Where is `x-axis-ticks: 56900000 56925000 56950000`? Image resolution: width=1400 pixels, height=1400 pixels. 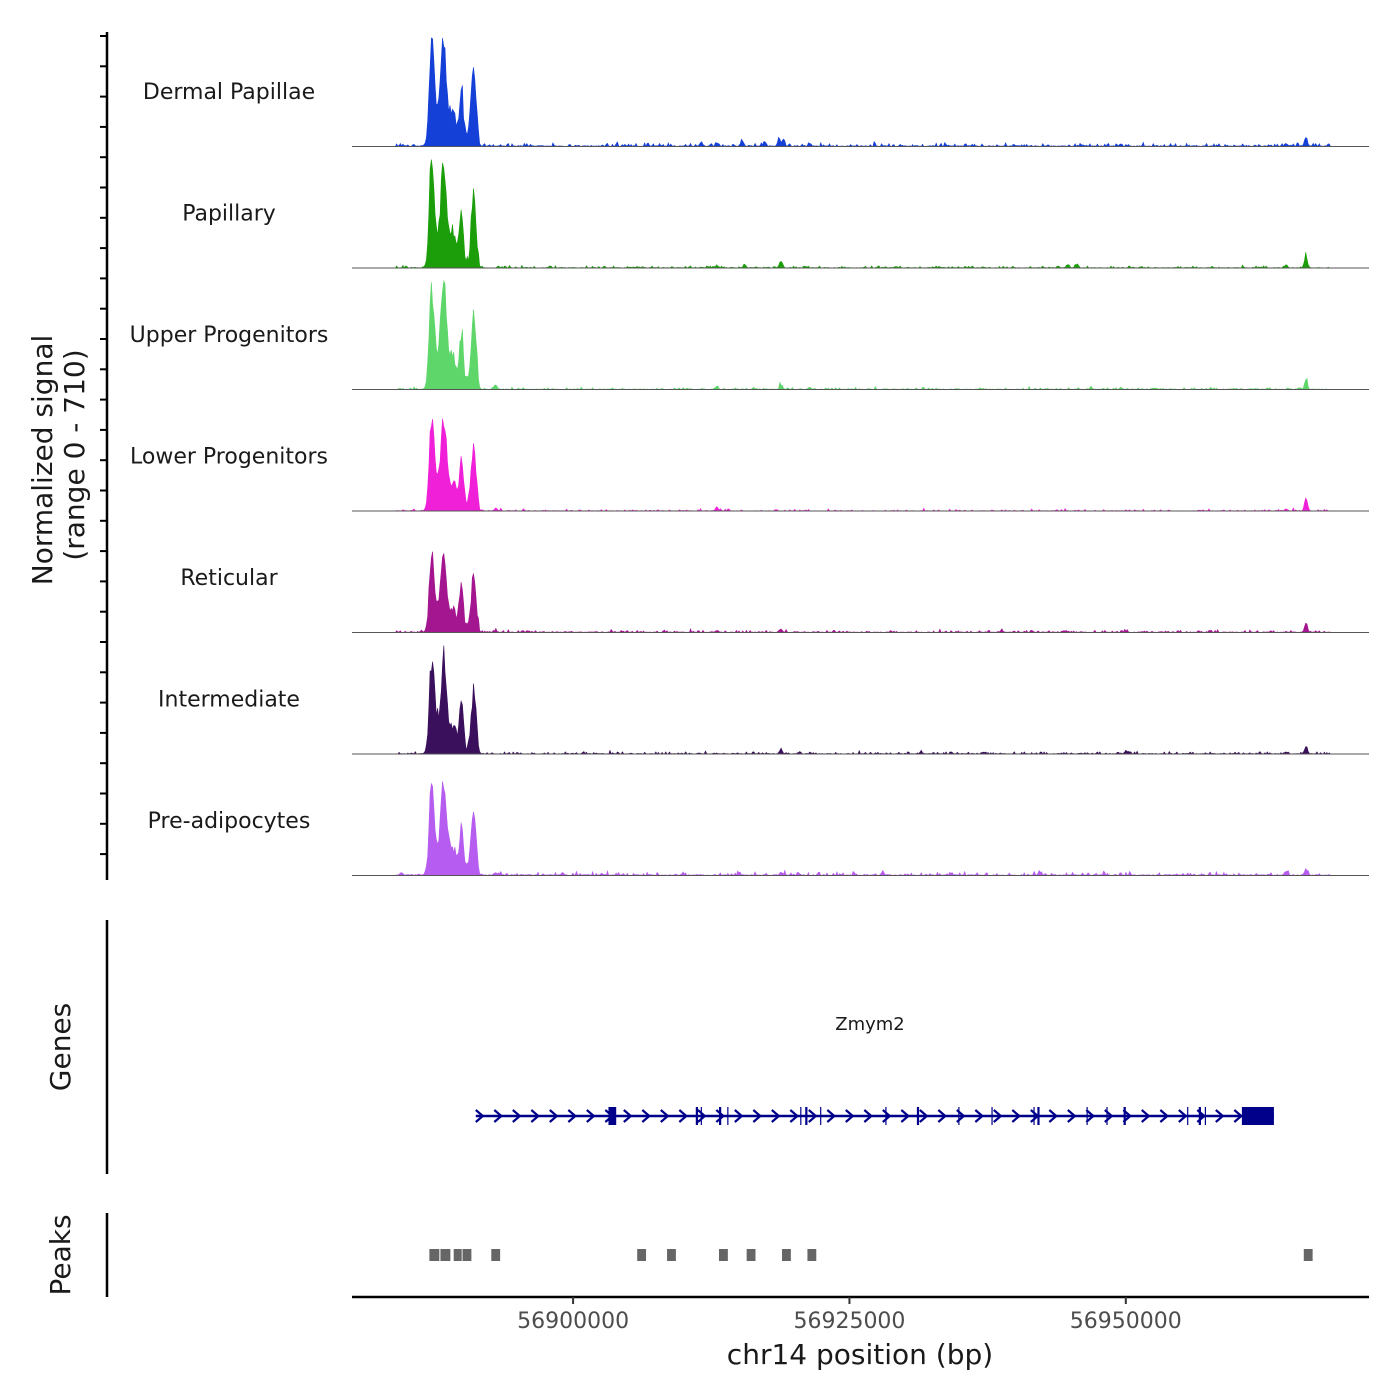
x-axis-ticks: 56900000 56925000 56950000 is located at coordinates (849, 1315).